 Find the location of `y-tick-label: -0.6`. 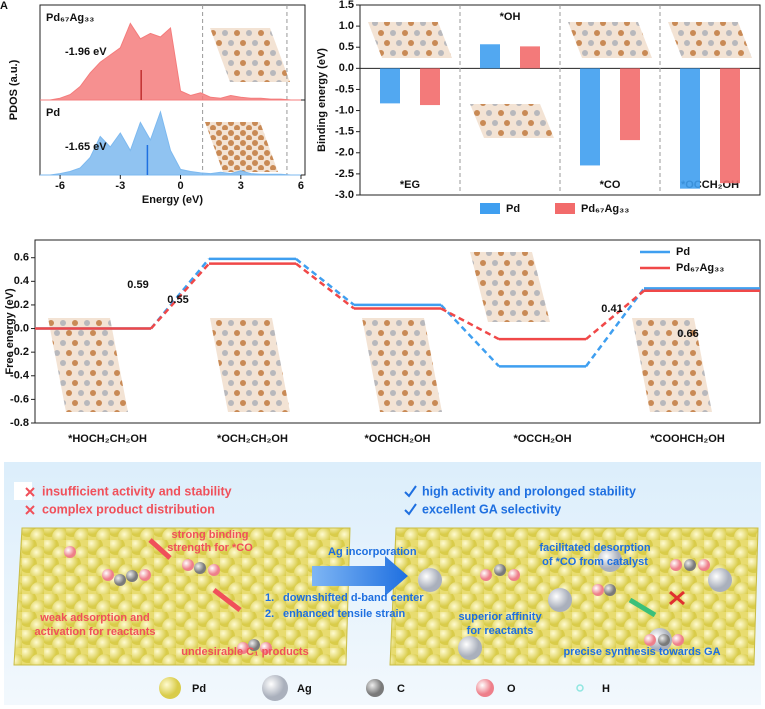

y-tick-label: -0.6 is located at coordinates (19, 399).